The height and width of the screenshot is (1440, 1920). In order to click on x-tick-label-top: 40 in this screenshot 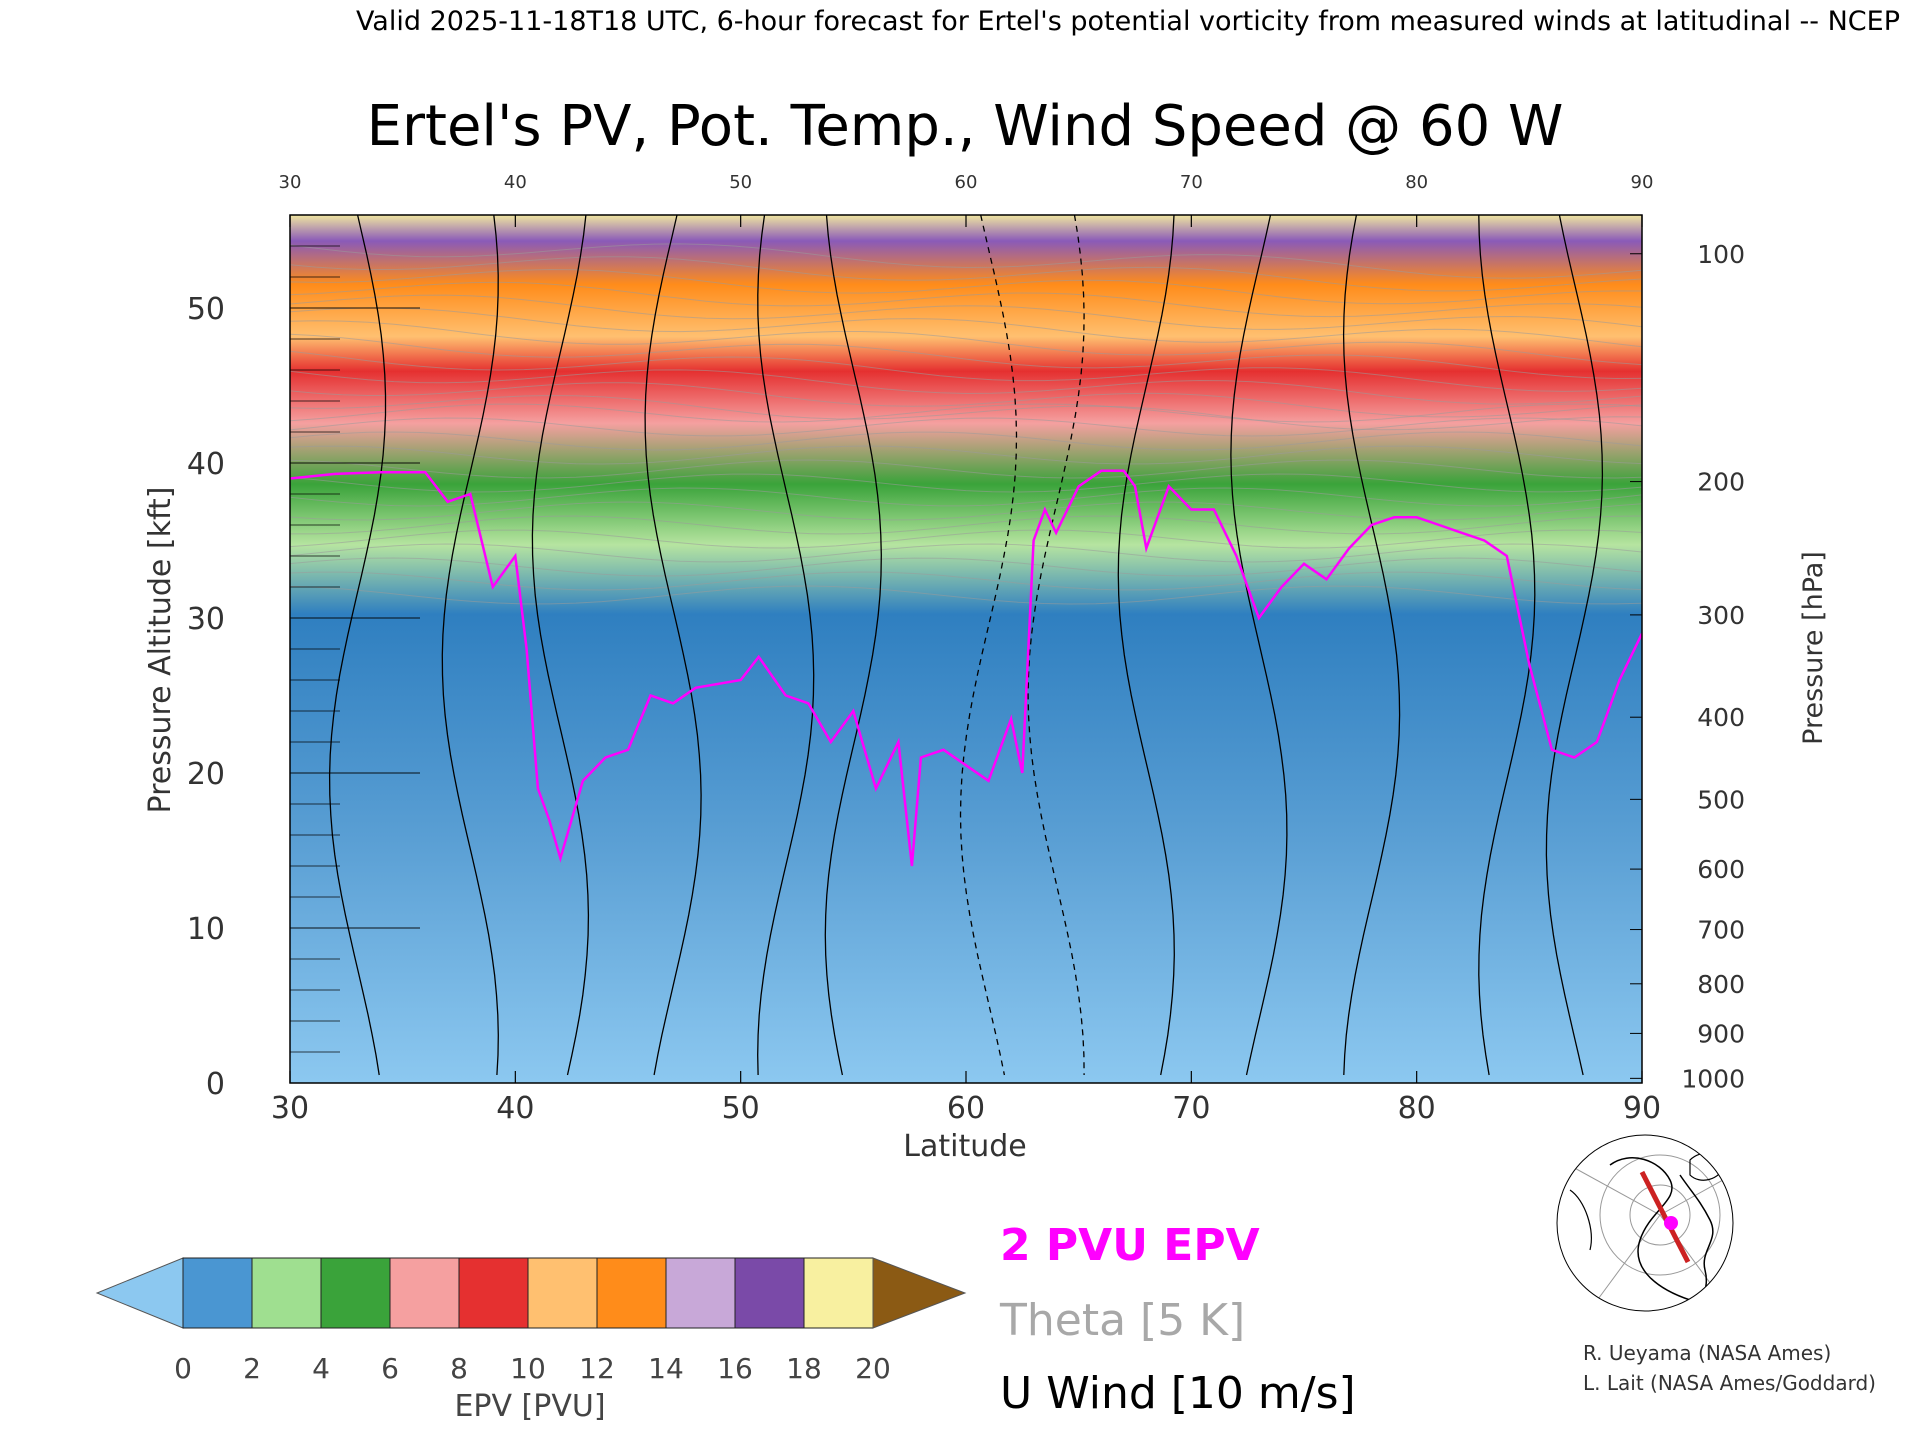, I will do `click(515, 182)`.